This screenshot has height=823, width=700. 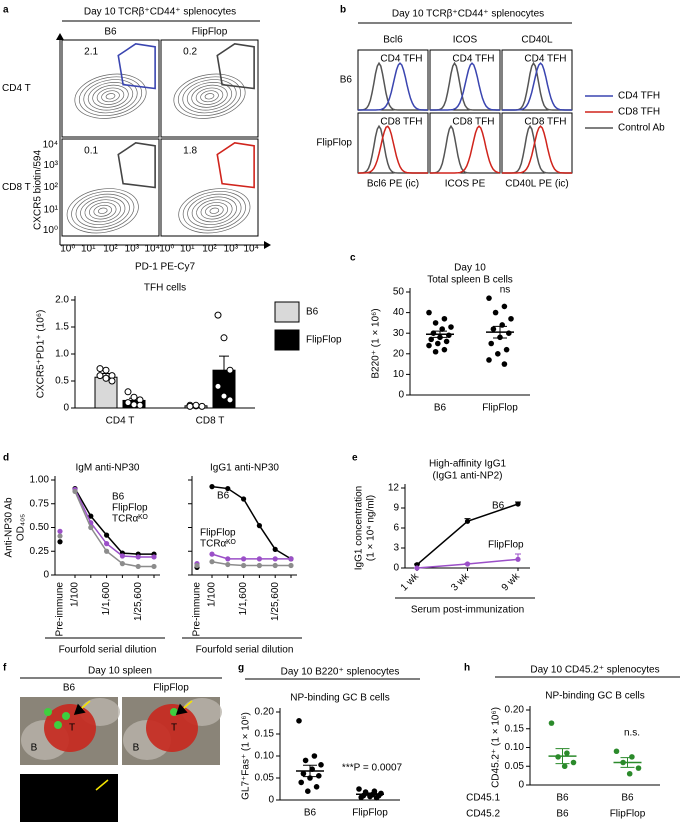 What do you see at coordinates (165, 267) in the screenshot?
I see `x-axis-label: PD-1 PE-Cy7` at bounding box center [165, 267].